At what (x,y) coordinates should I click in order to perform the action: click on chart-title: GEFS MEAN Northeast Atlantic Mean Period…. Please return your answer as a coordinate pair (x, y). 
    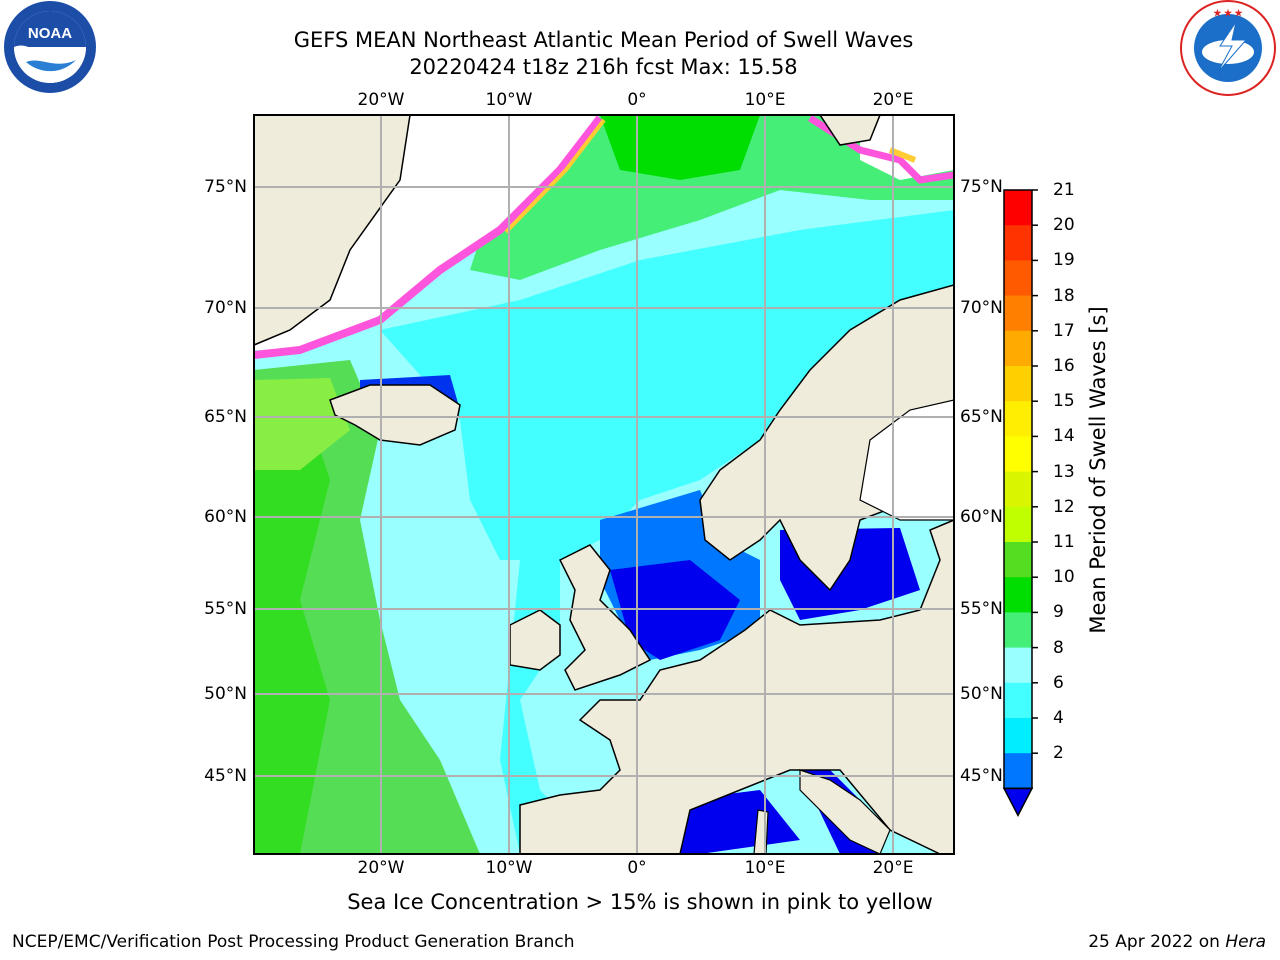
    Looking at the image, I should click on (603, 40).